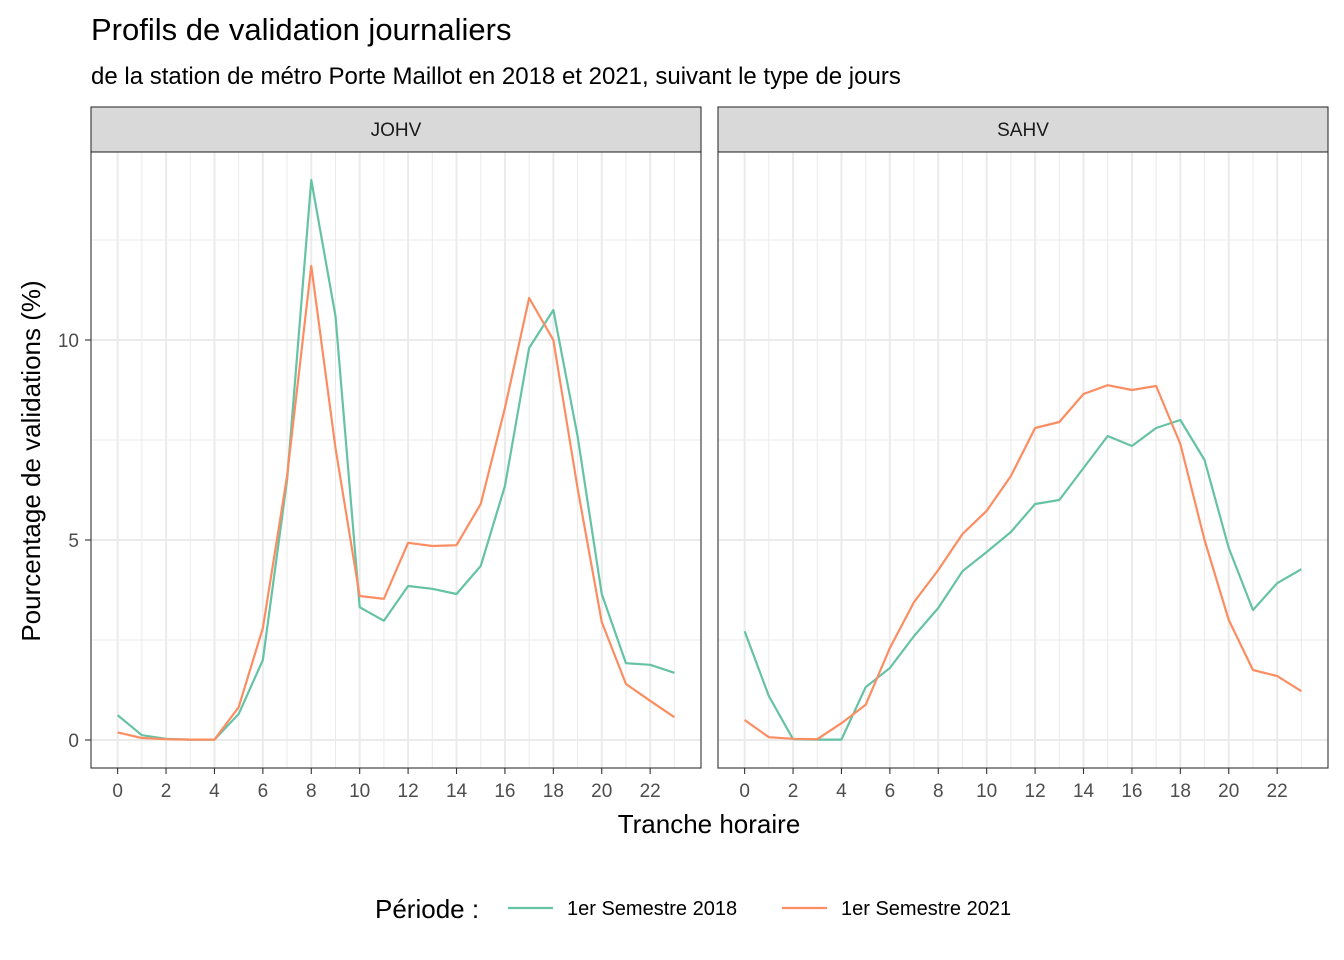 The image size is (1344, 960). I want to click on legend-label: 1er Semestre 2018, so click(652, 909).